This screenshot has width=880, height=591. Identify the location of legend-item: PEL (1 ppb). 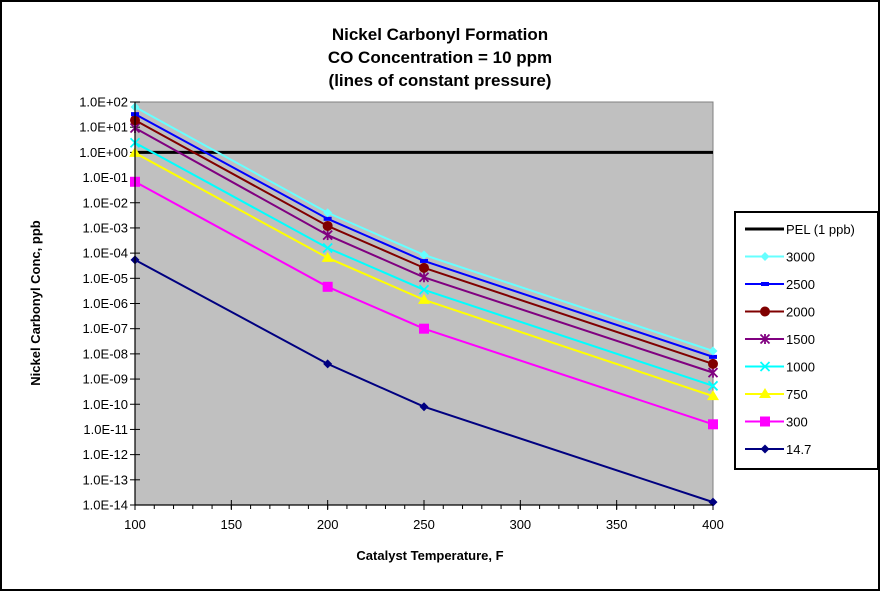
(800, 229).